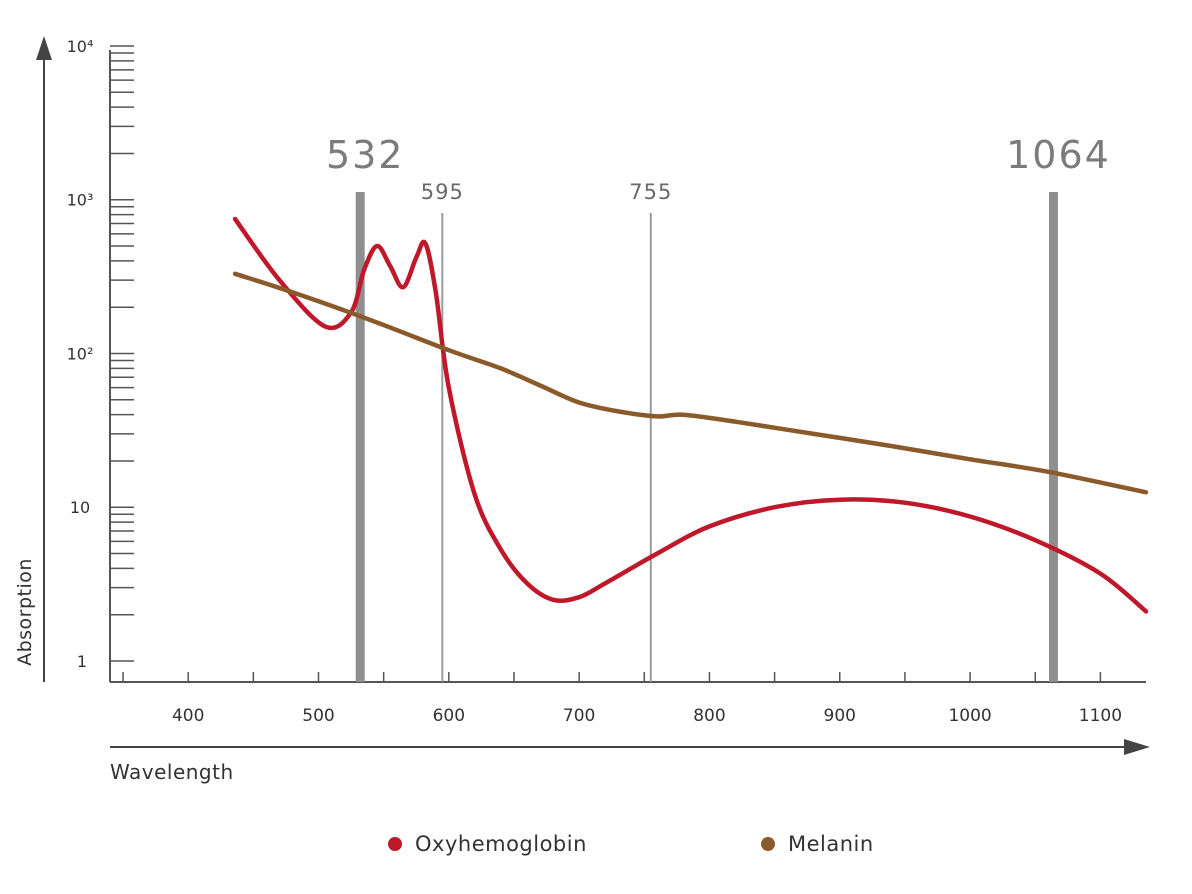  I want to click on x-tick-labels: 400 500 600 700 800 900 1000 1100, so click(647, 716).